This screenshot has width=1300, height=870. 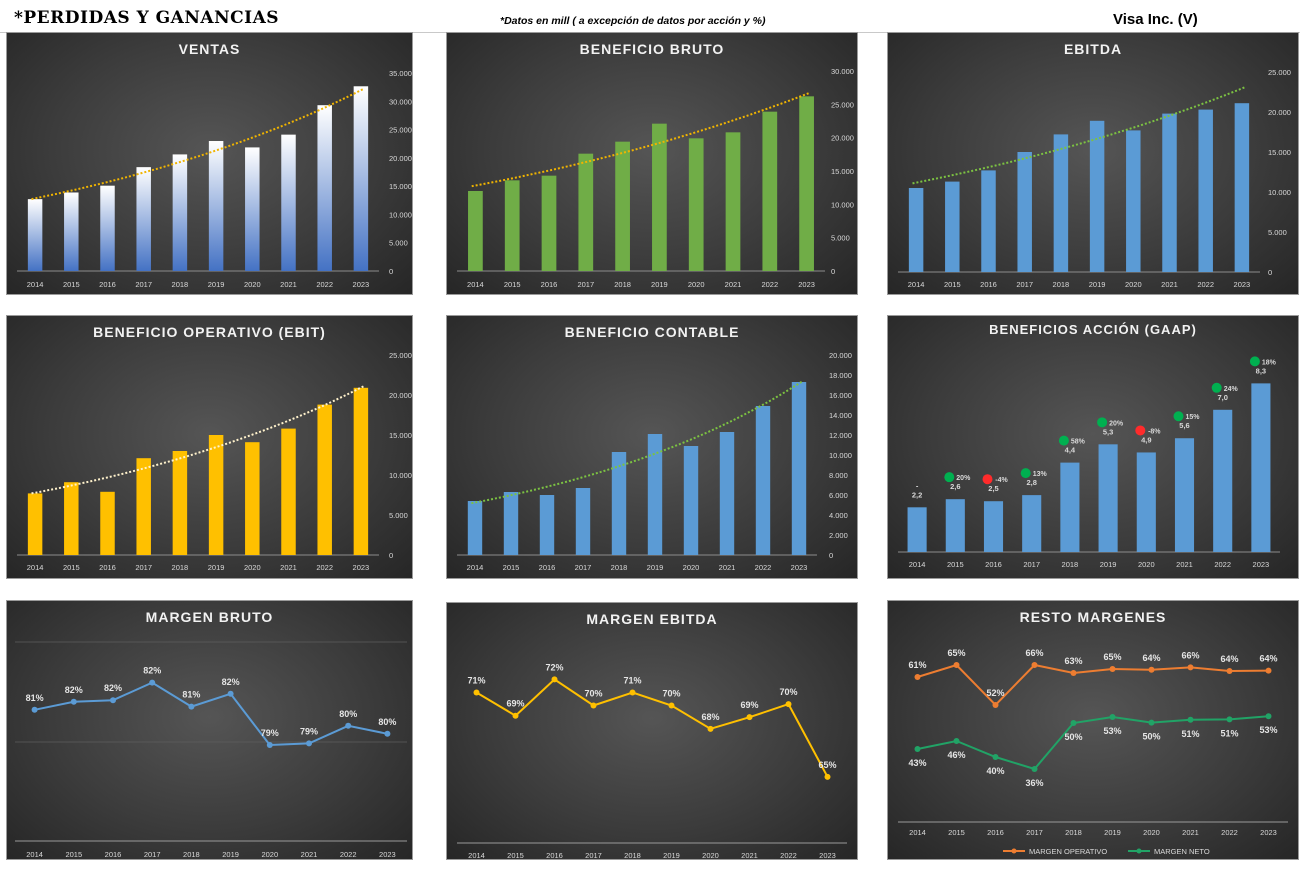 I want to click on chart-title: BENEFICIOS ACCIÓN (GAAP), so click(x=1093, y=329).